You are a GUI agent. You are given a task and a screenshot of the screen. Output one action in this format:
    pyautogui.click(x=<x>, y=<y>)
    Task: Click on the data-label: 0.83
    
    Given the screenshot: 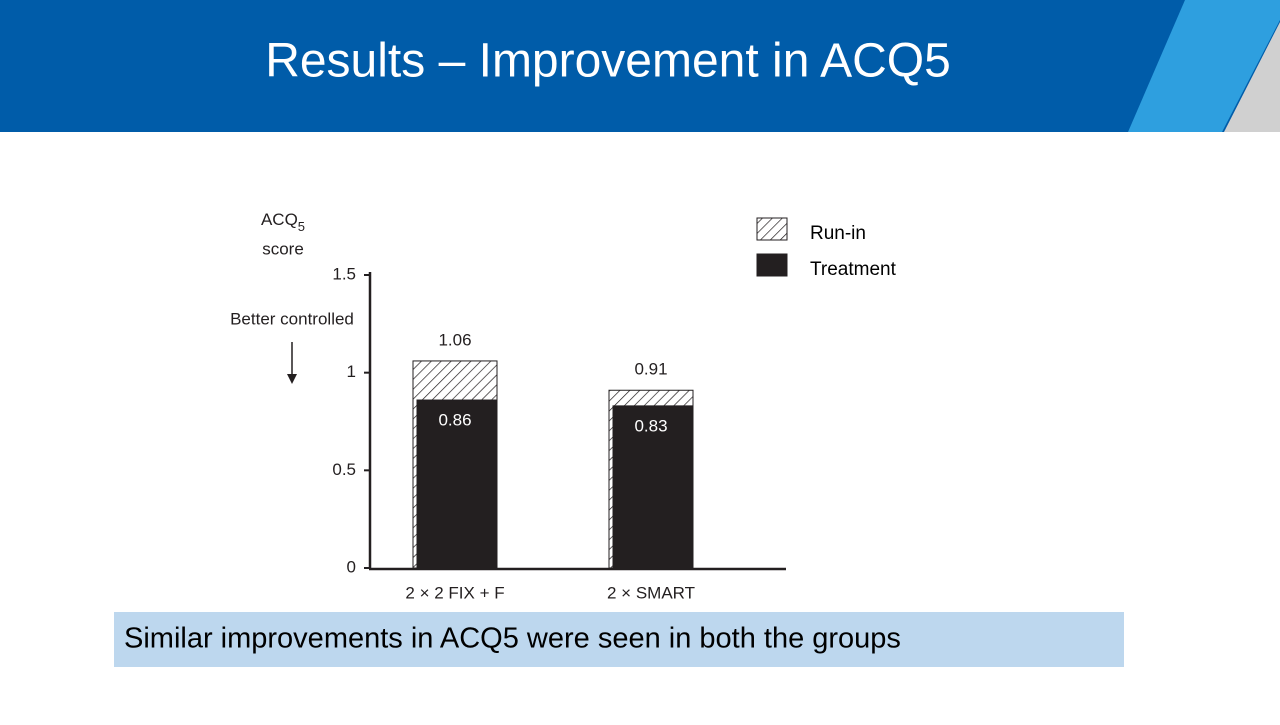 What is the action you would take?
    pyautogui.click(x=650, y=425)
    